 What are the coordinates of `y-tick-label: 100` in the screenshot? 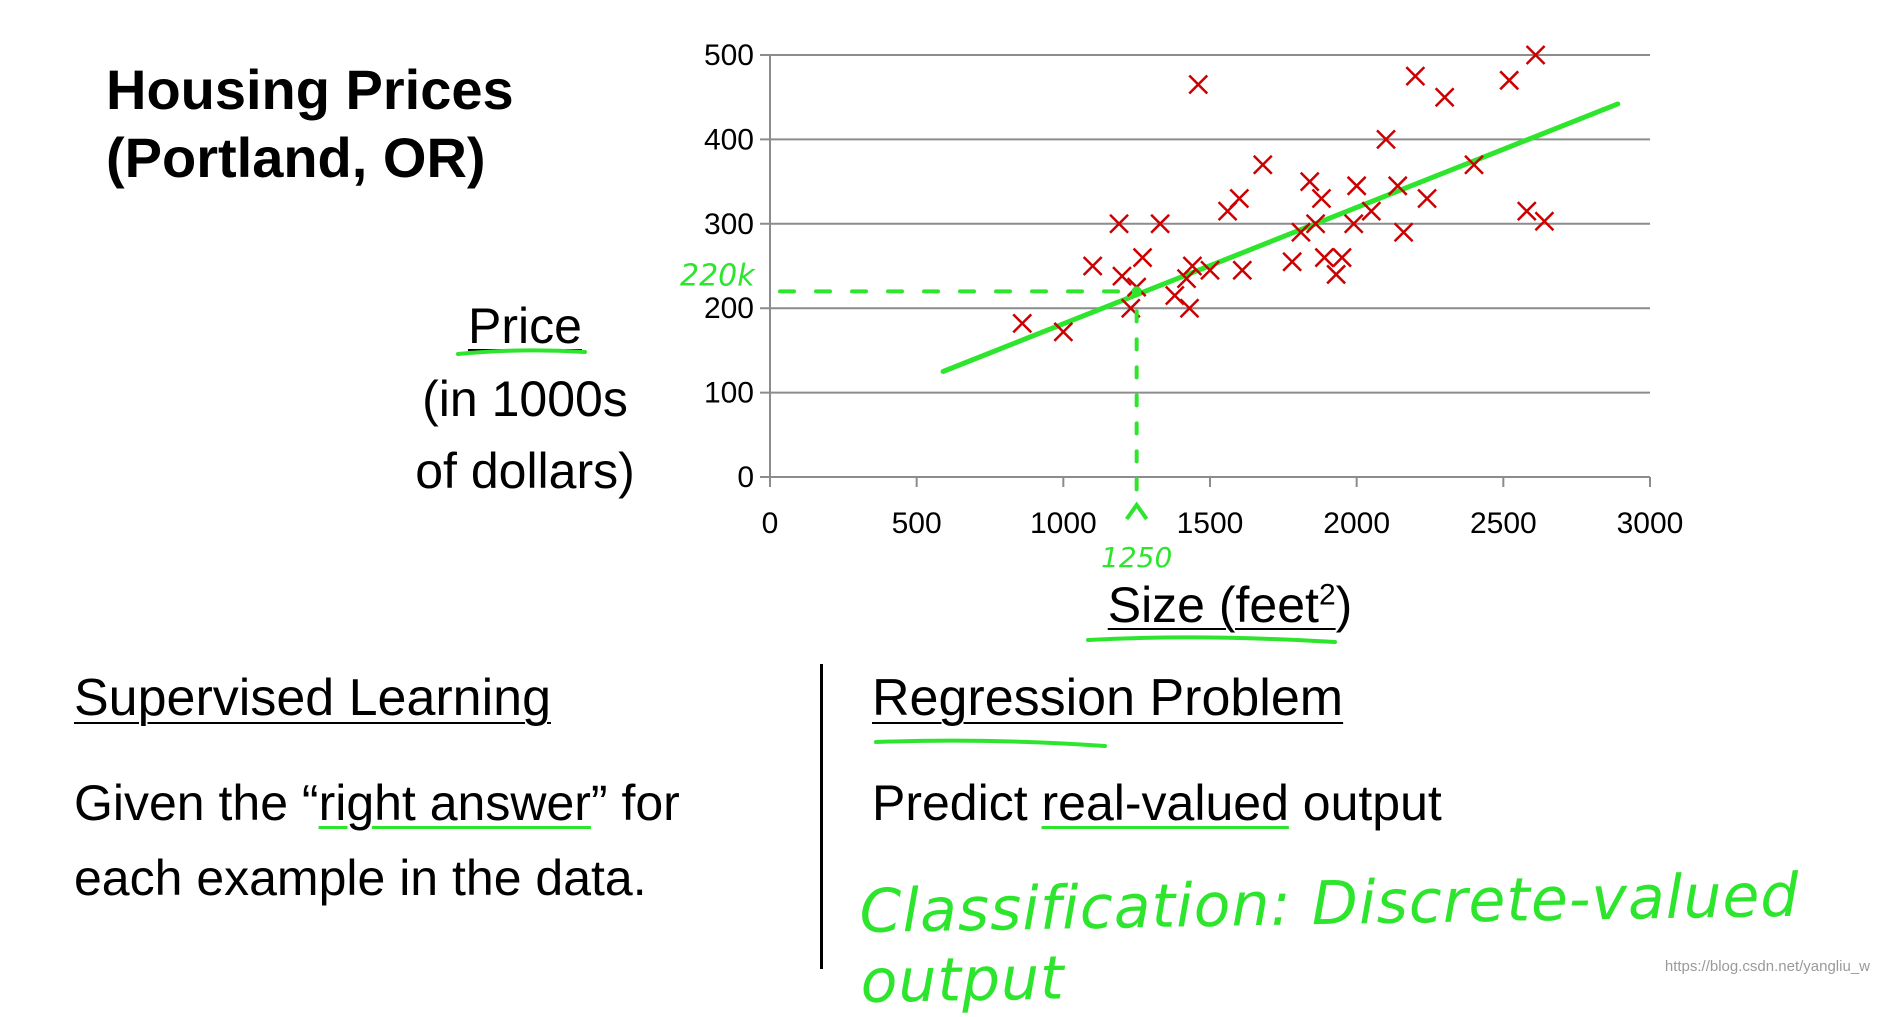 It's located at (729, 393).